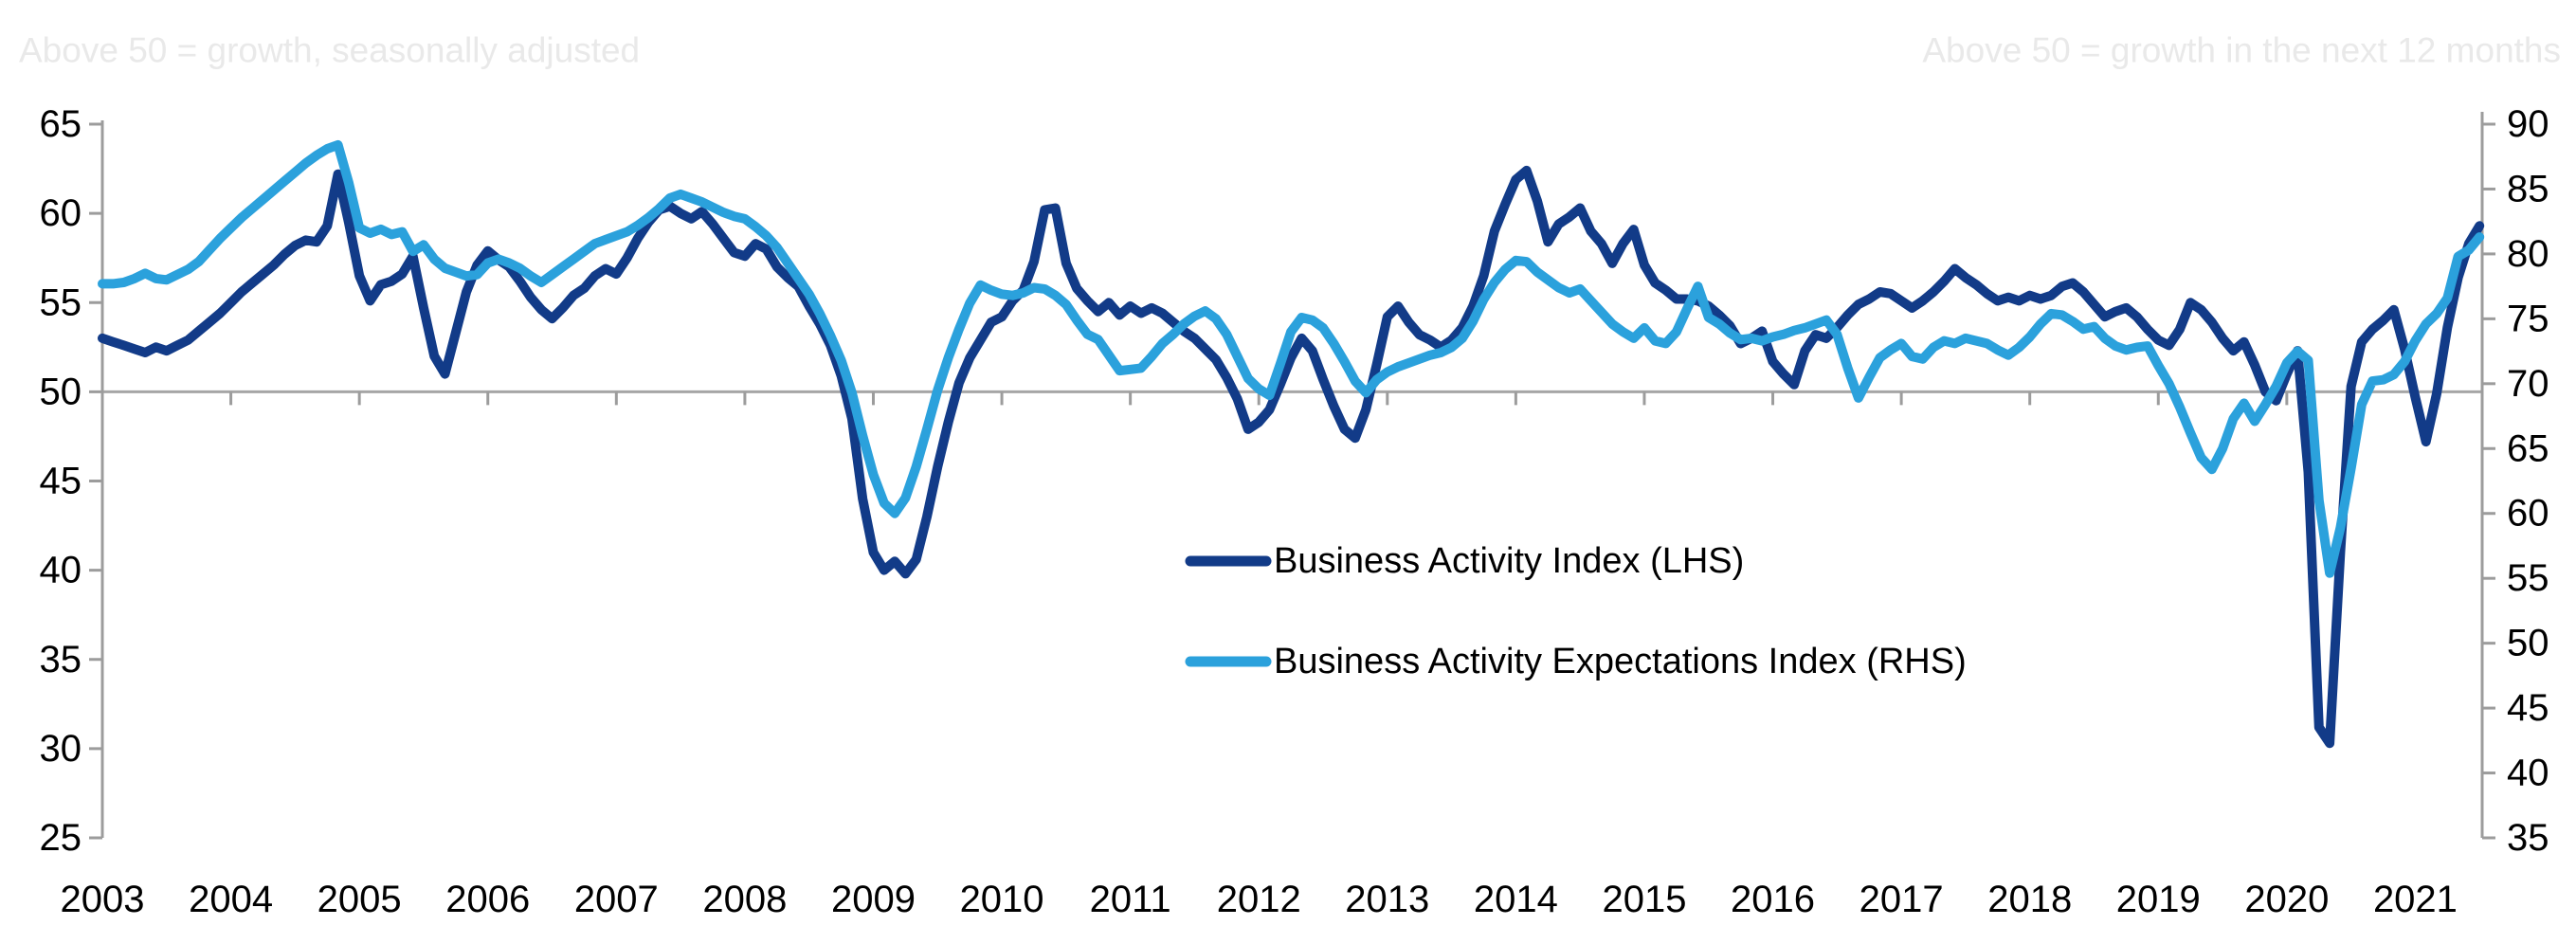 The height and width of the screenshot is (944, 2576). I want to click on x-tick-label: 2012, so click(1259, 899).